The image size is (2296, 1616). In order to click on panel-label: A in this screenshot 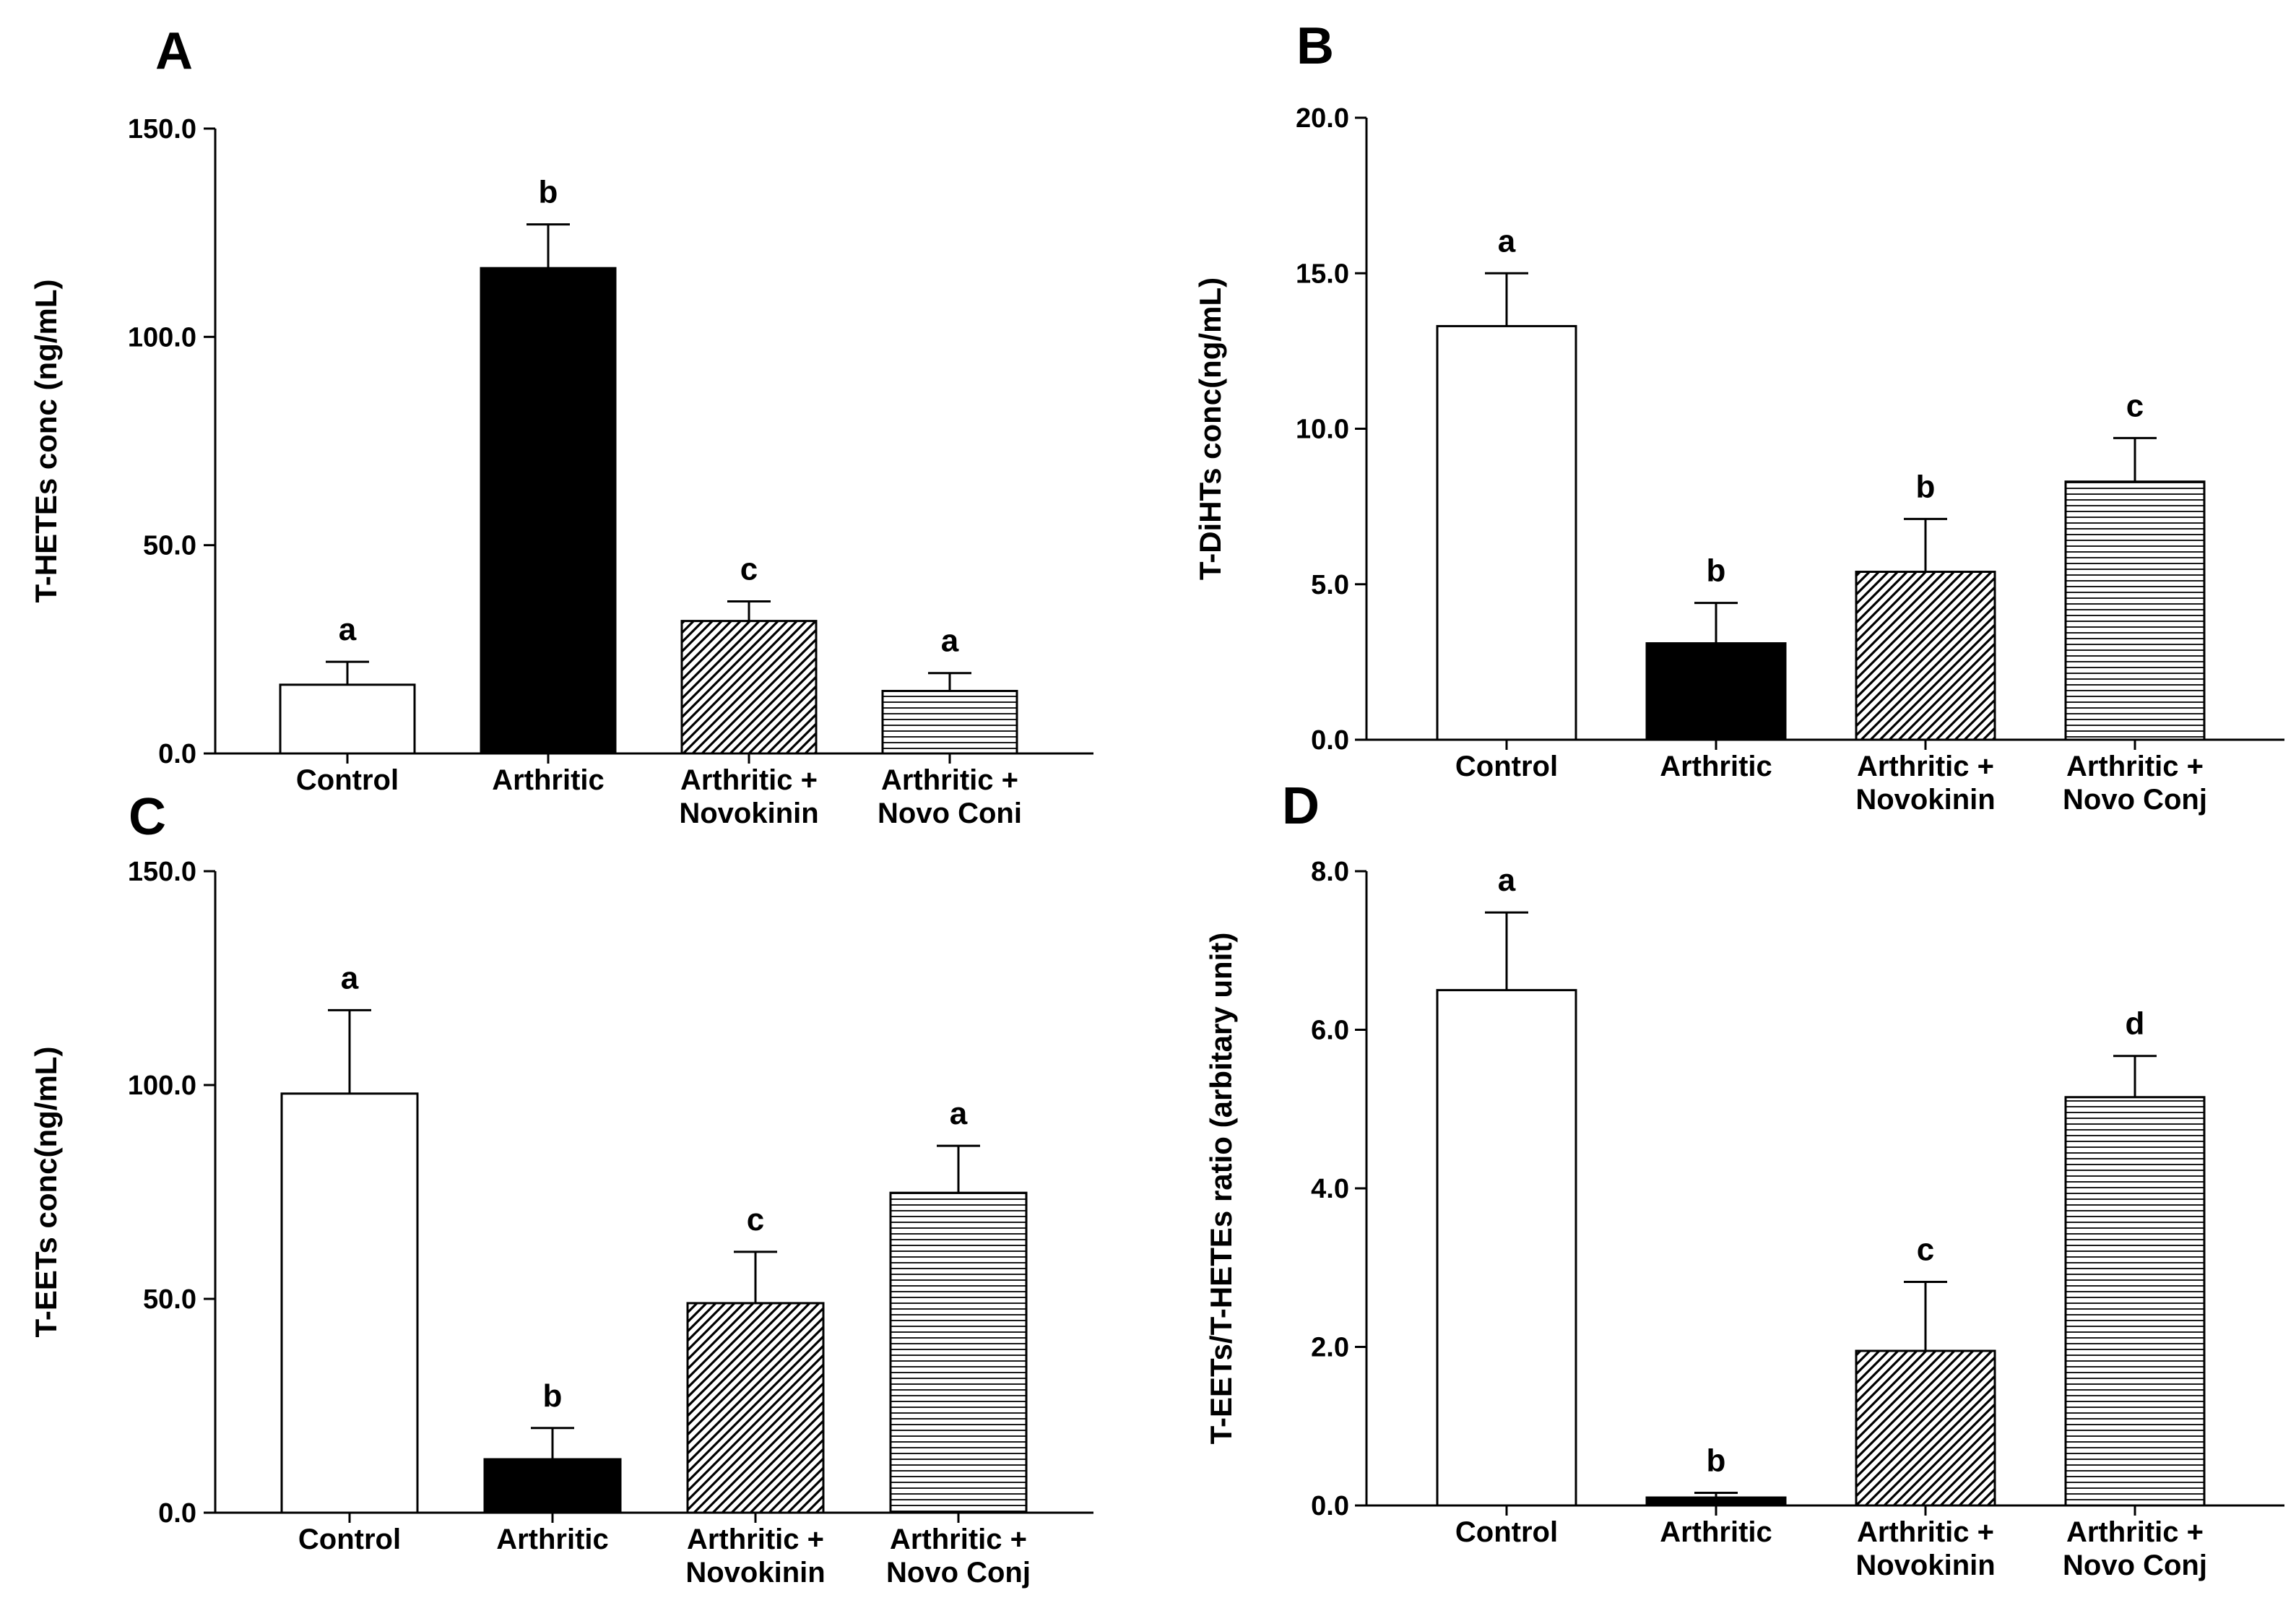, I will do `click(174, 51)`.